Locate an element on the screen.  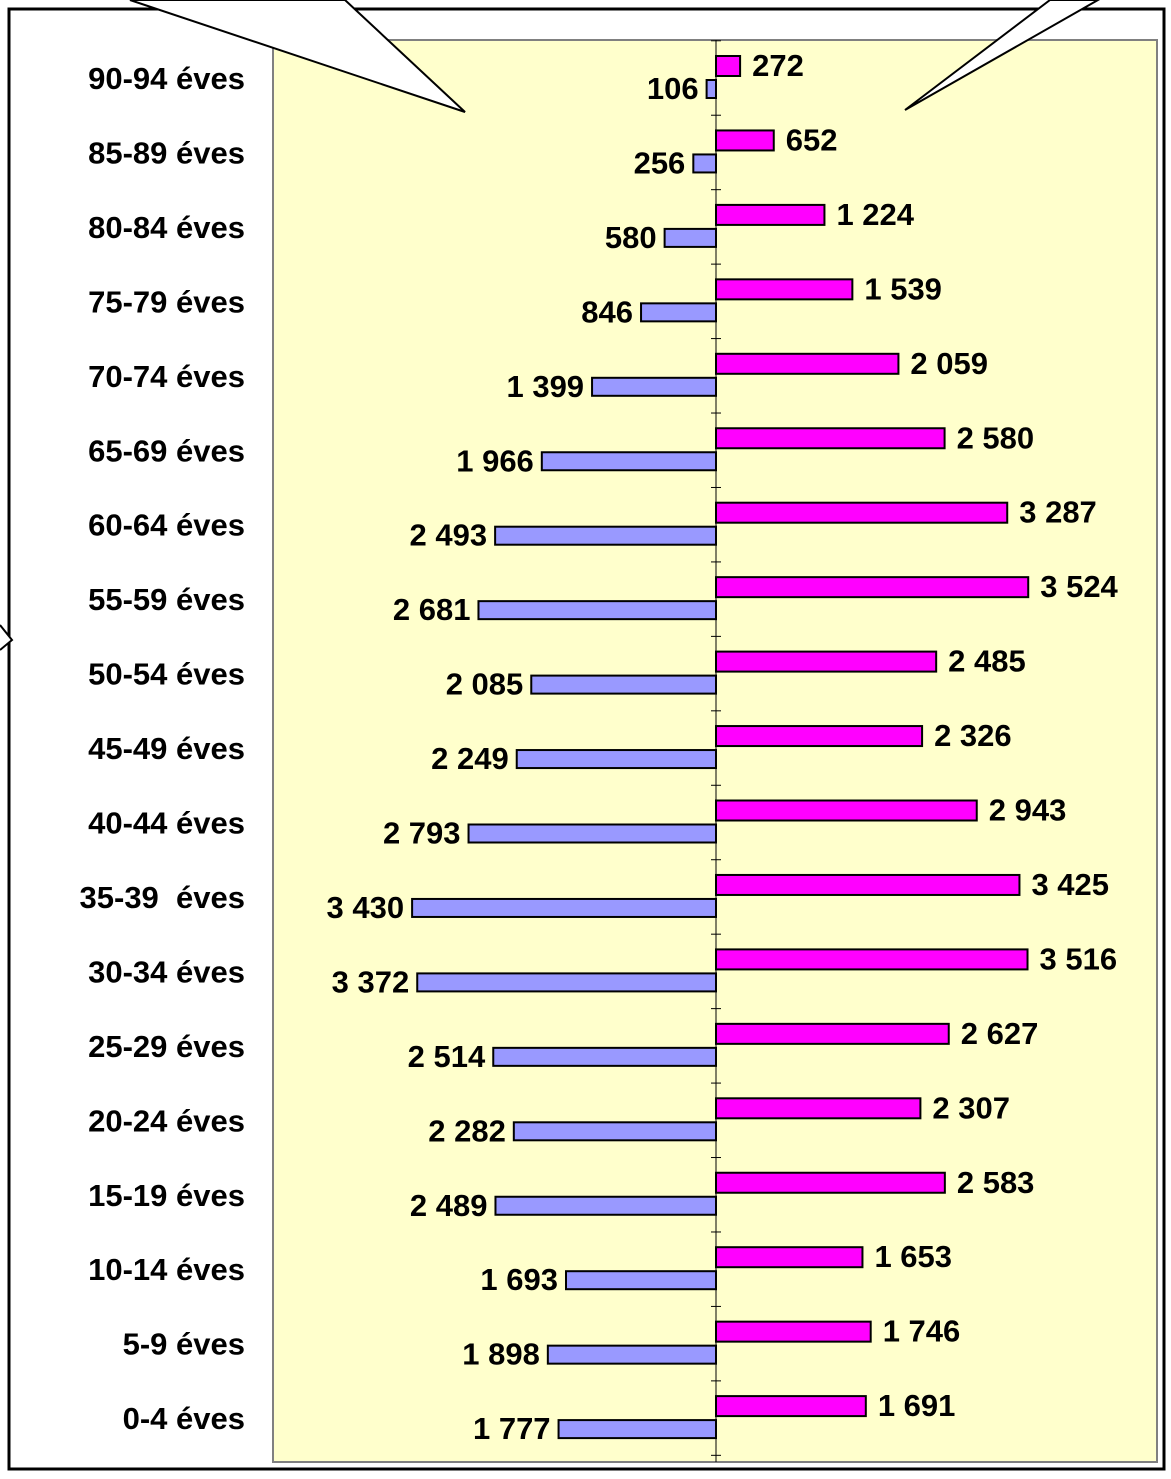
value-label: 846 is located at coordinates (607, 311).